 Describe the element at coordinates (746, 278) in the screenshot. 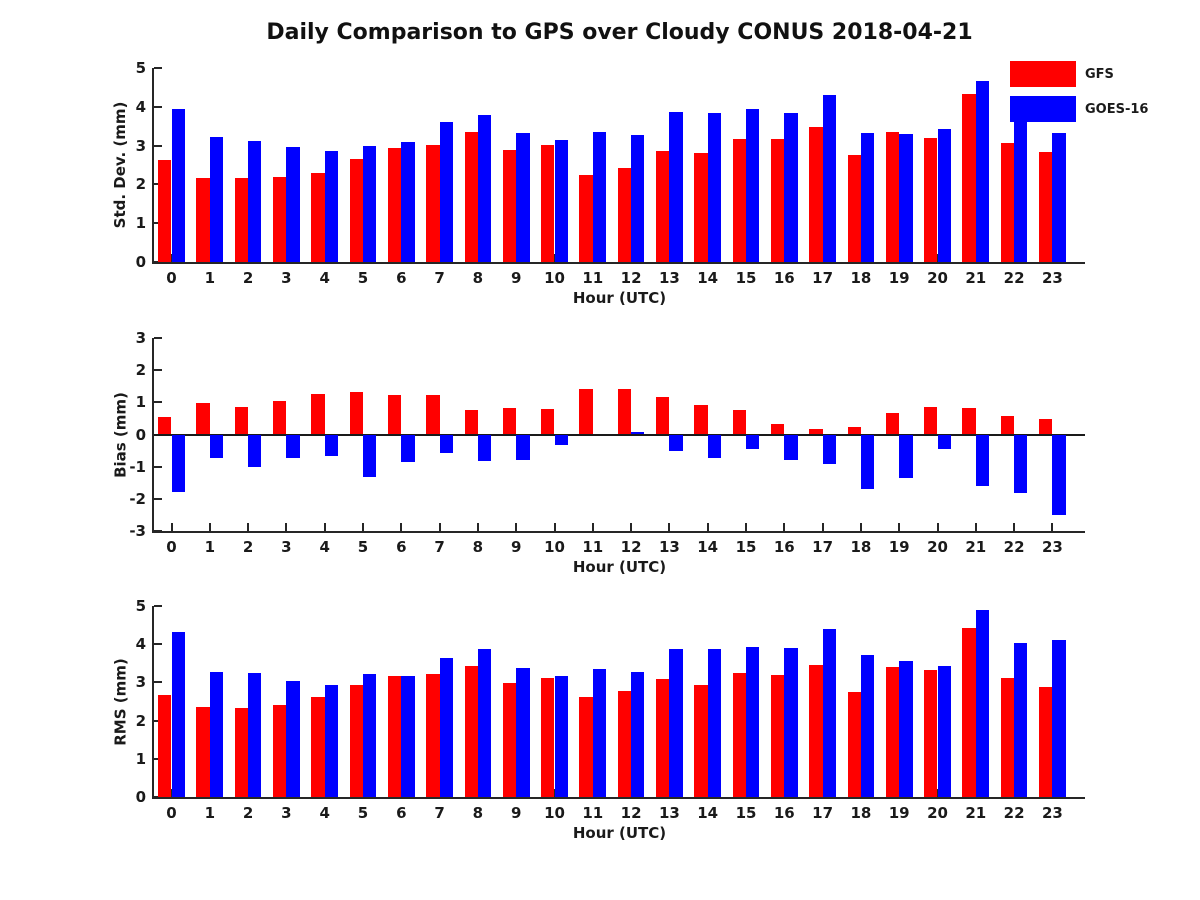

I see `x-tick-label: 15` at that location.